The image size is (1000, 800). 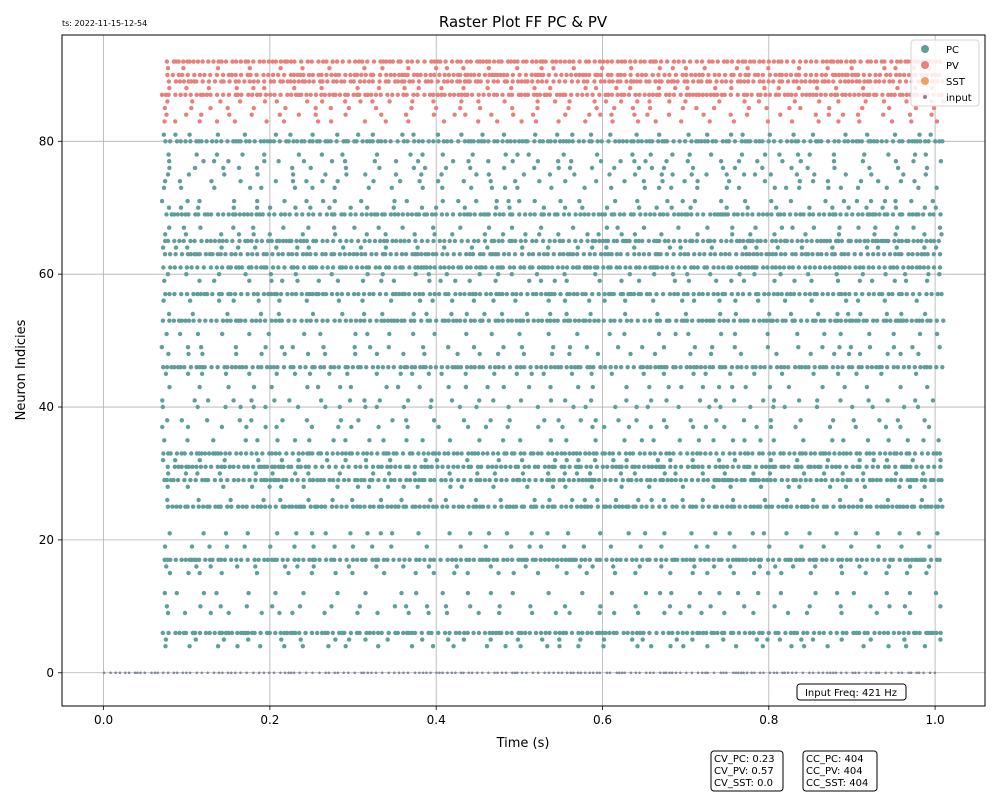 What do you see at coordinates (840, 771) in the screenshot?
I see `cc-box` at bounding box center [840, 771].